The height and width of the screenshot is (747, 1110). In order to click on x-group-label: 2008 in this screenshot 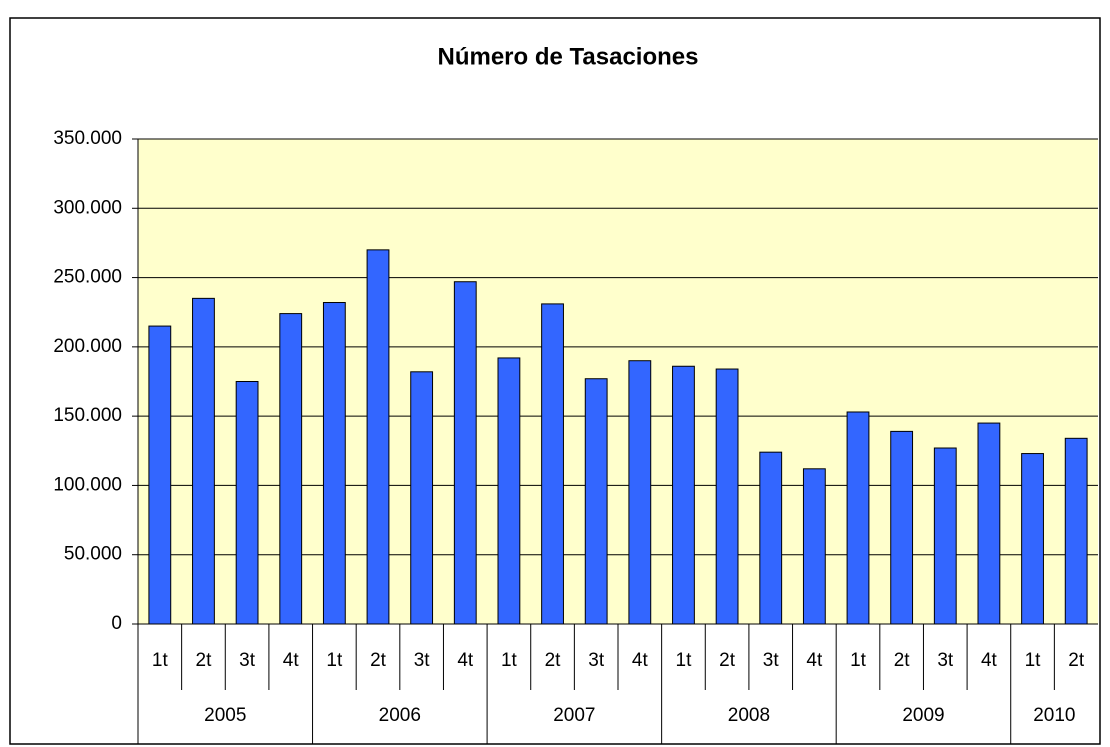, I will do `click(749, 715)`.